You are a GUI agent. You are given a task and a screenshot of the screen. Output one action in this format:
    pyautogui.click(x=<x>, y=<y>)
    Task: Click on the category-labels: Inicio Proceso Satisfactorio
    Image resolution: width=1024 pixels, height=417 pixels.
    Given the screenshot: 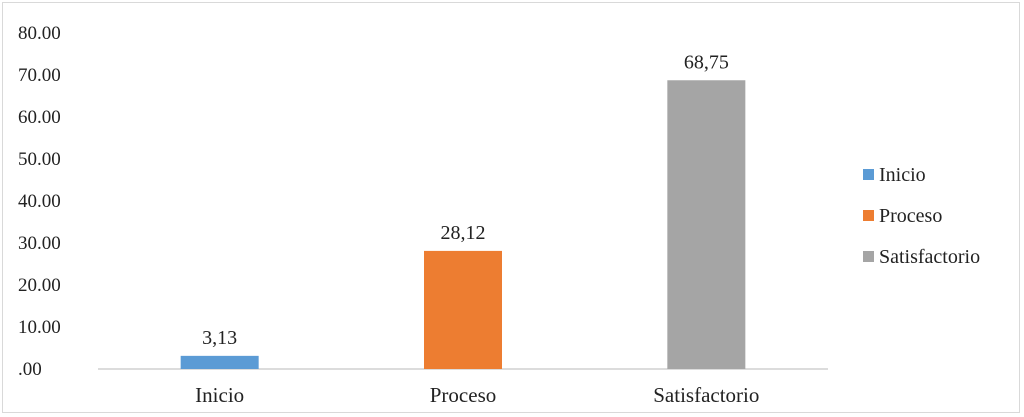 What is the action you would take?
    pyautogui.click(x=477, y=395)
    